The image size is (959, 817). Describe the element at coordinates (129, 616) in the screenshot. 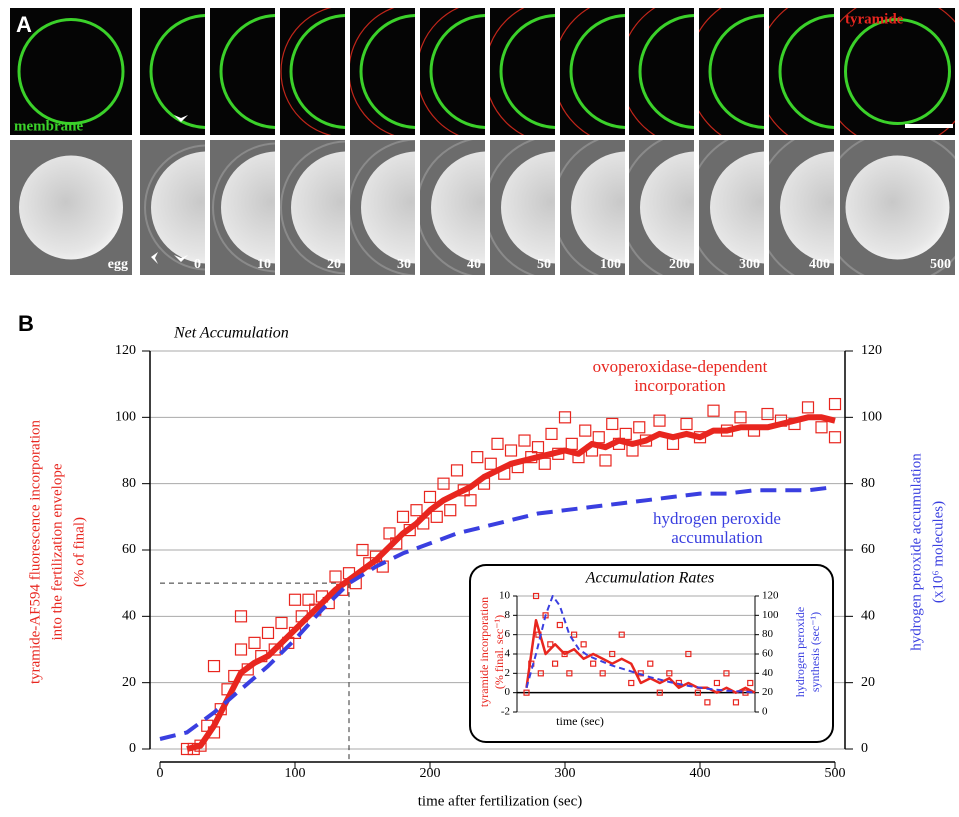

I see `y-tick-label: 40` at that location.